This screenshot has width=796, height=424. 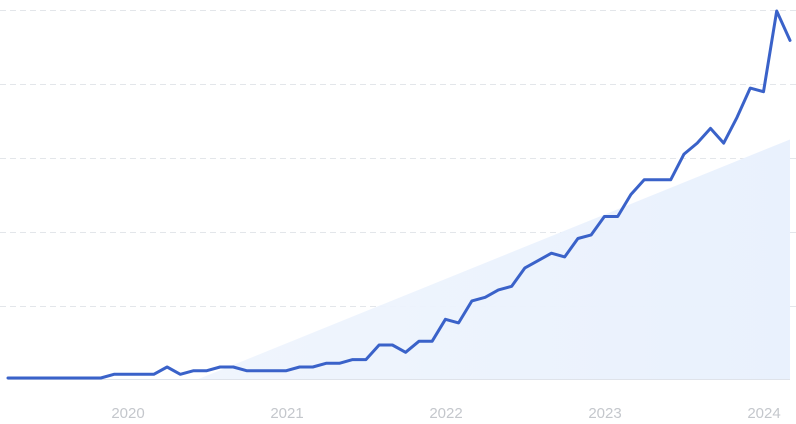 What do you see at coordinates (763, 413) in the screenshot?
I see `x-tick-label: 2024` at bounding box center [763, 413].